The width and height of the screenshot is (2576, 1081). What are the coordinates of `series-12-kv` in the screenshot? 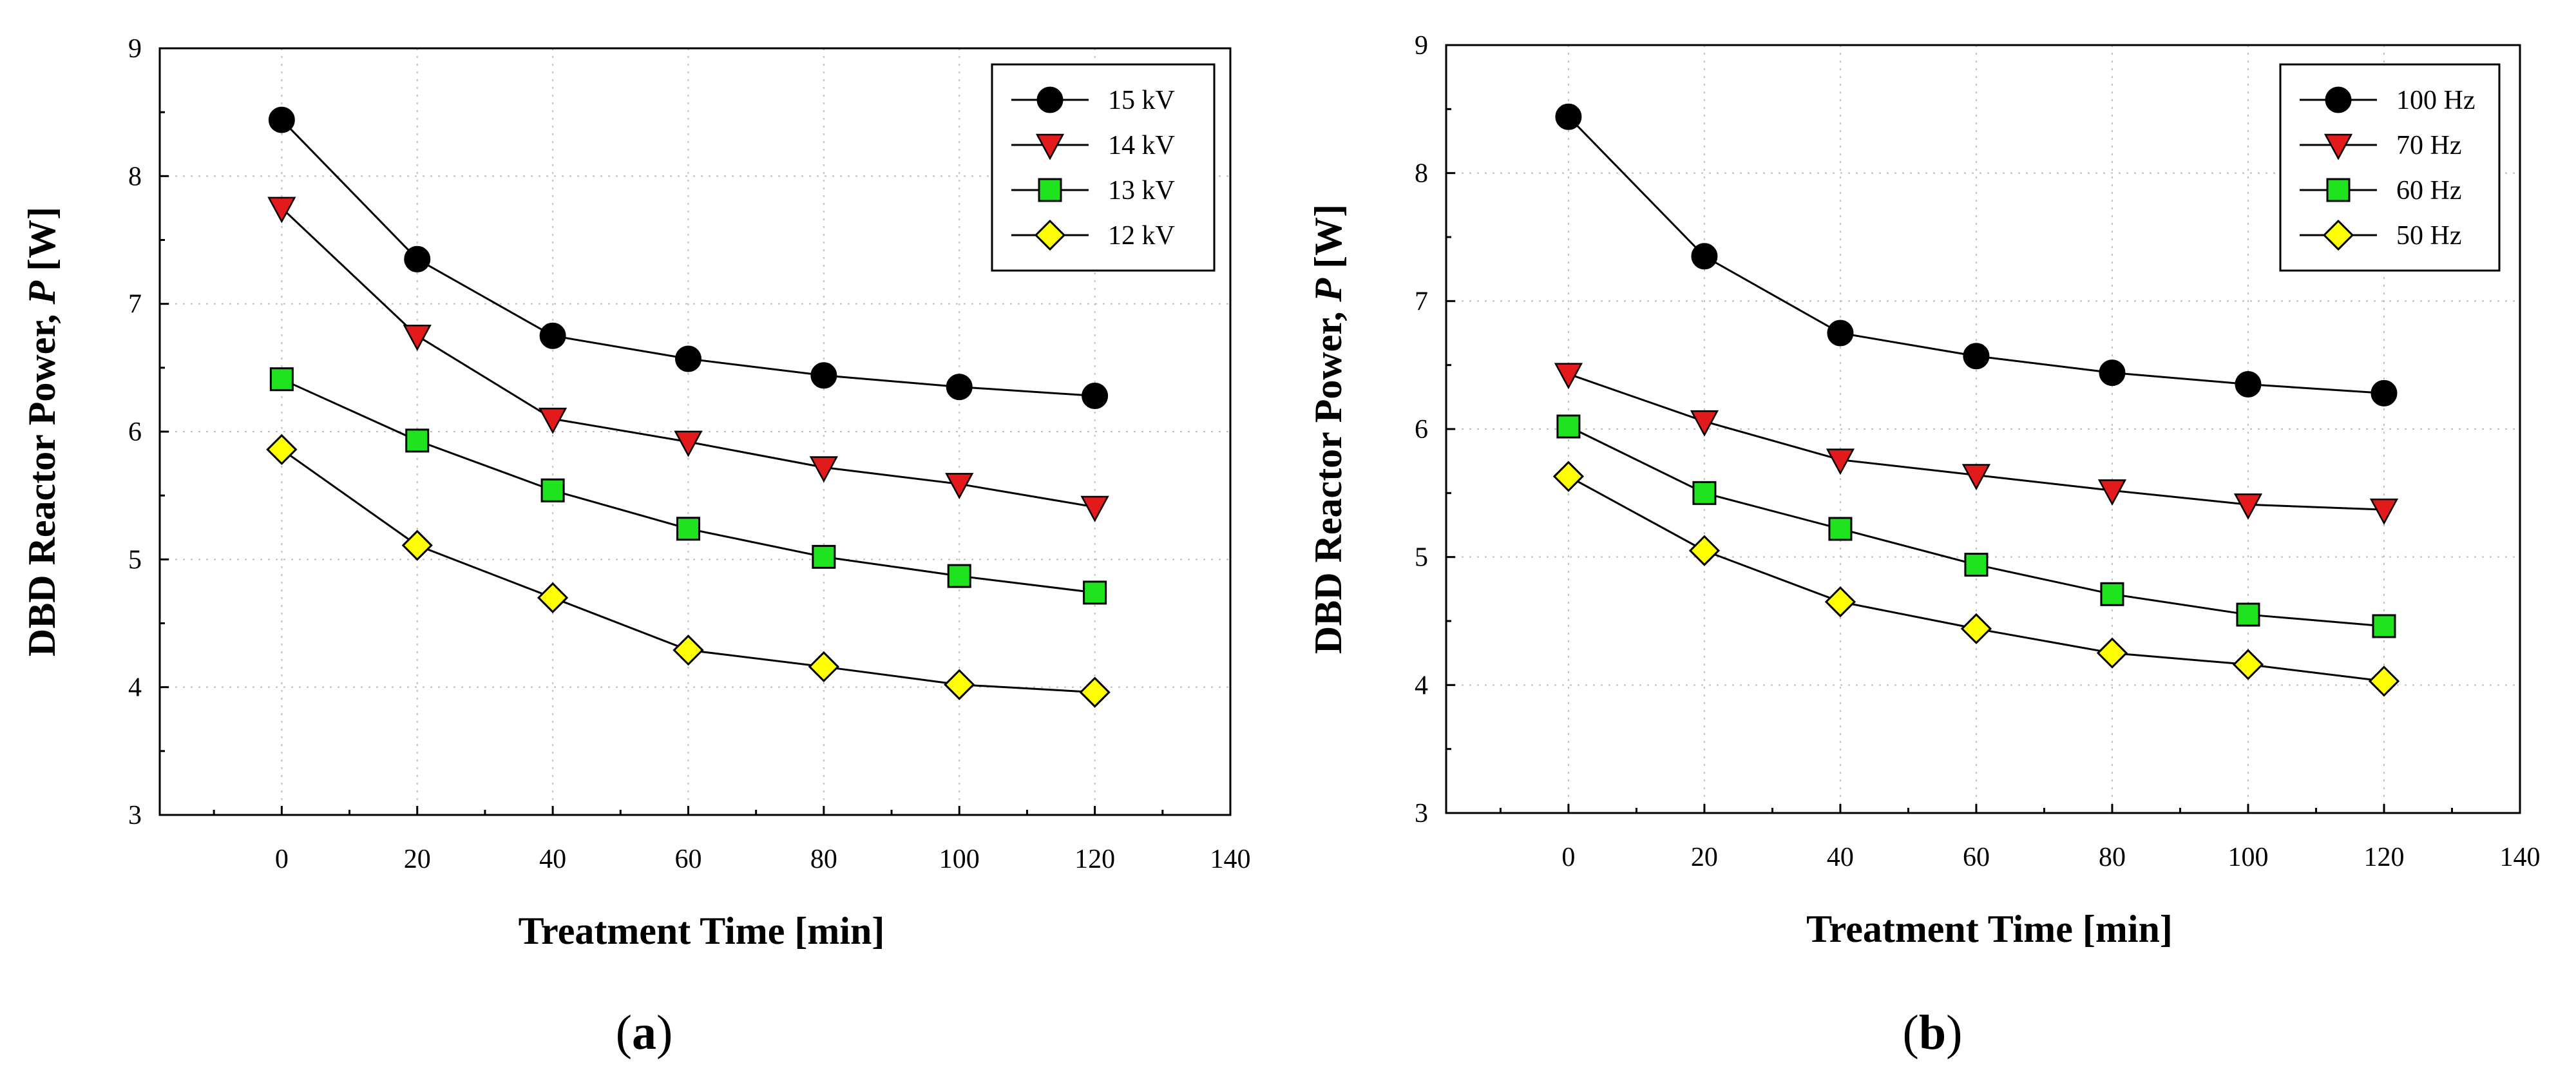 It's located at (688, 571).